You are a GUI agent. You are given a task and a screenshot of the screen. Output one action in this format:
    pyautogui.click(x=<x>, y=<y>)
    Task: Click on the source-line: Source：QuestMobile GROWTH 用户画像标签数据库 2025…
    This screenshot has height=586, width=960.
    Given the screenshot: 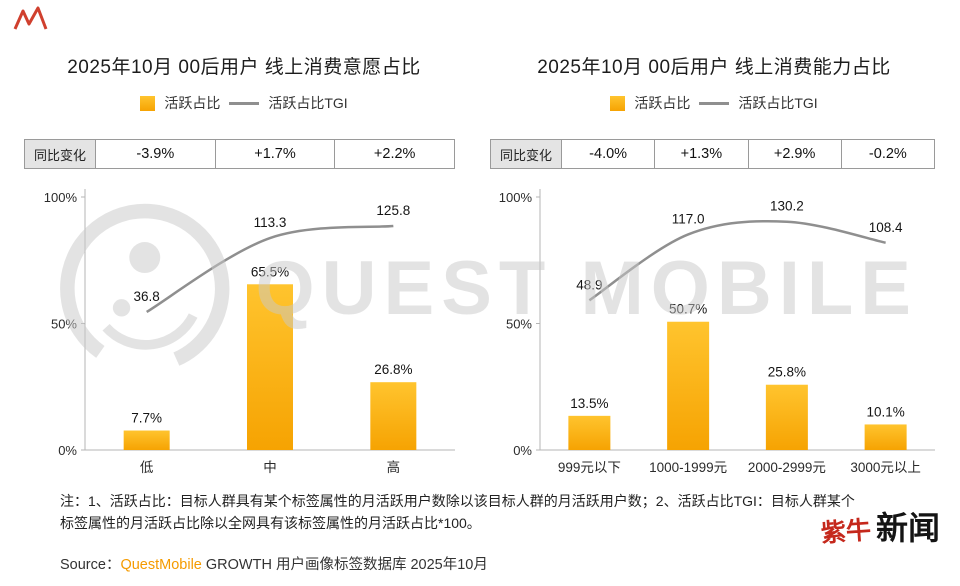 What is the action you would take?
    pyautogui.click(x=274, y=563)
    